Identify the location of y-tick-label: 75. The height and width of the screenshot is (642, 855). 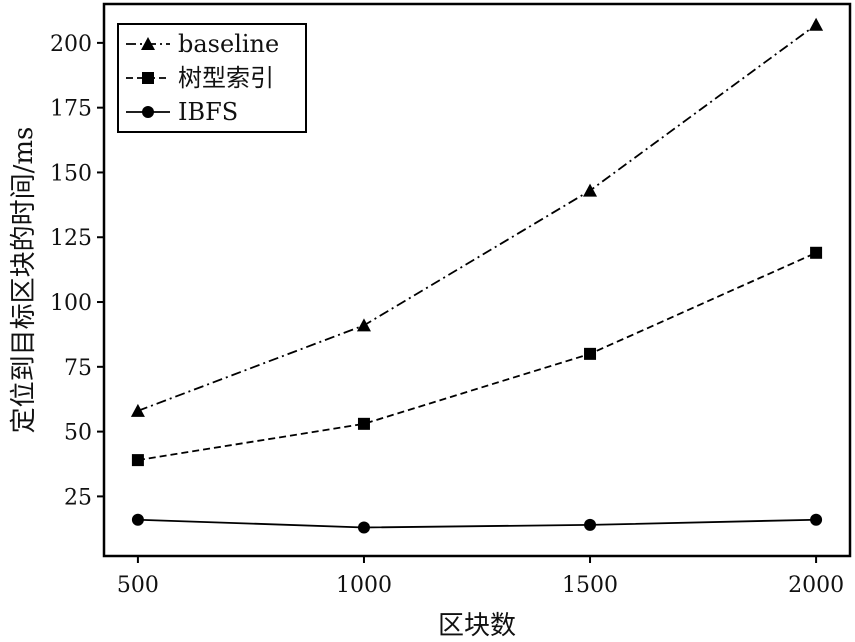
(78, 368).